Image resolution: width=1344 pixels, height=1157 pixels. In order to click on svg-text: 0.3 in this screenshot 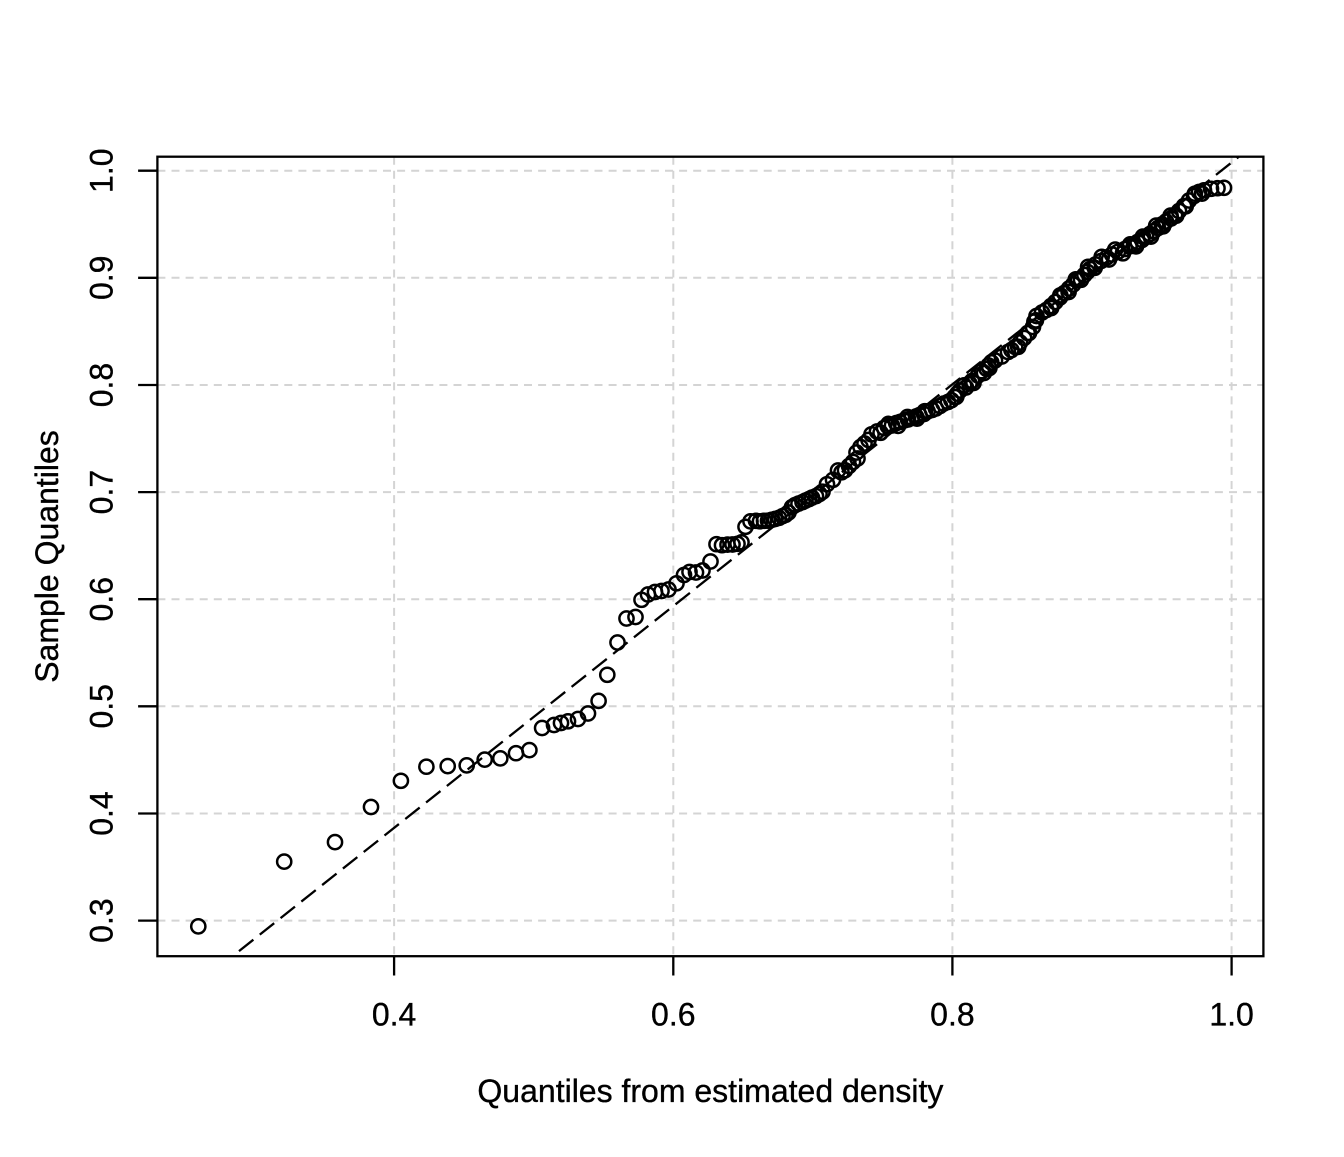, I will do `click(102, 920)`.